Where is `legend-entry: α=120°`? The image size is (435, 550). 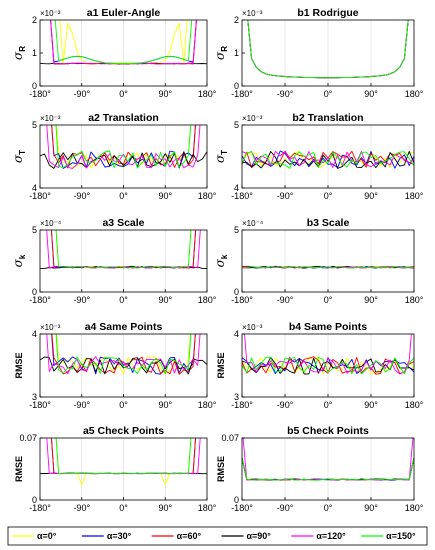 legend-entry: α=120° is located at coordinates (331, 536).